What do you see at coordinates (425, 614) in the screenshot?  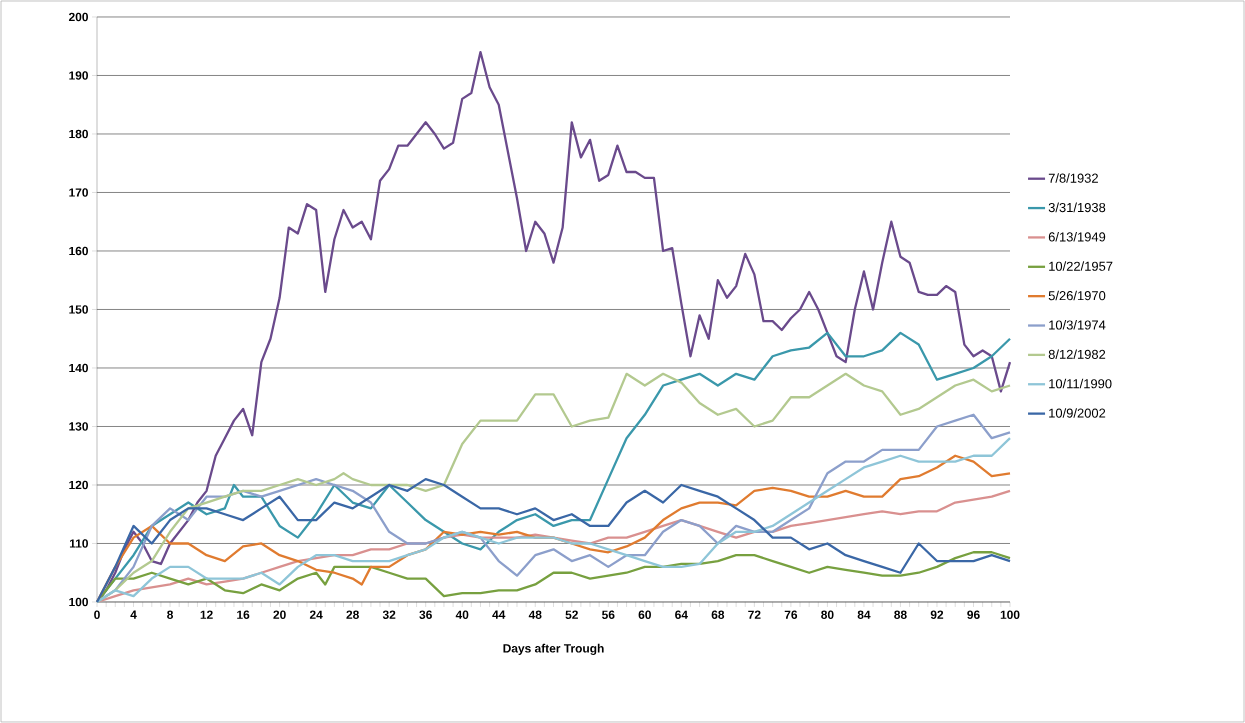 I see `x-tick-label: 36` at bounding box center [425, 614].